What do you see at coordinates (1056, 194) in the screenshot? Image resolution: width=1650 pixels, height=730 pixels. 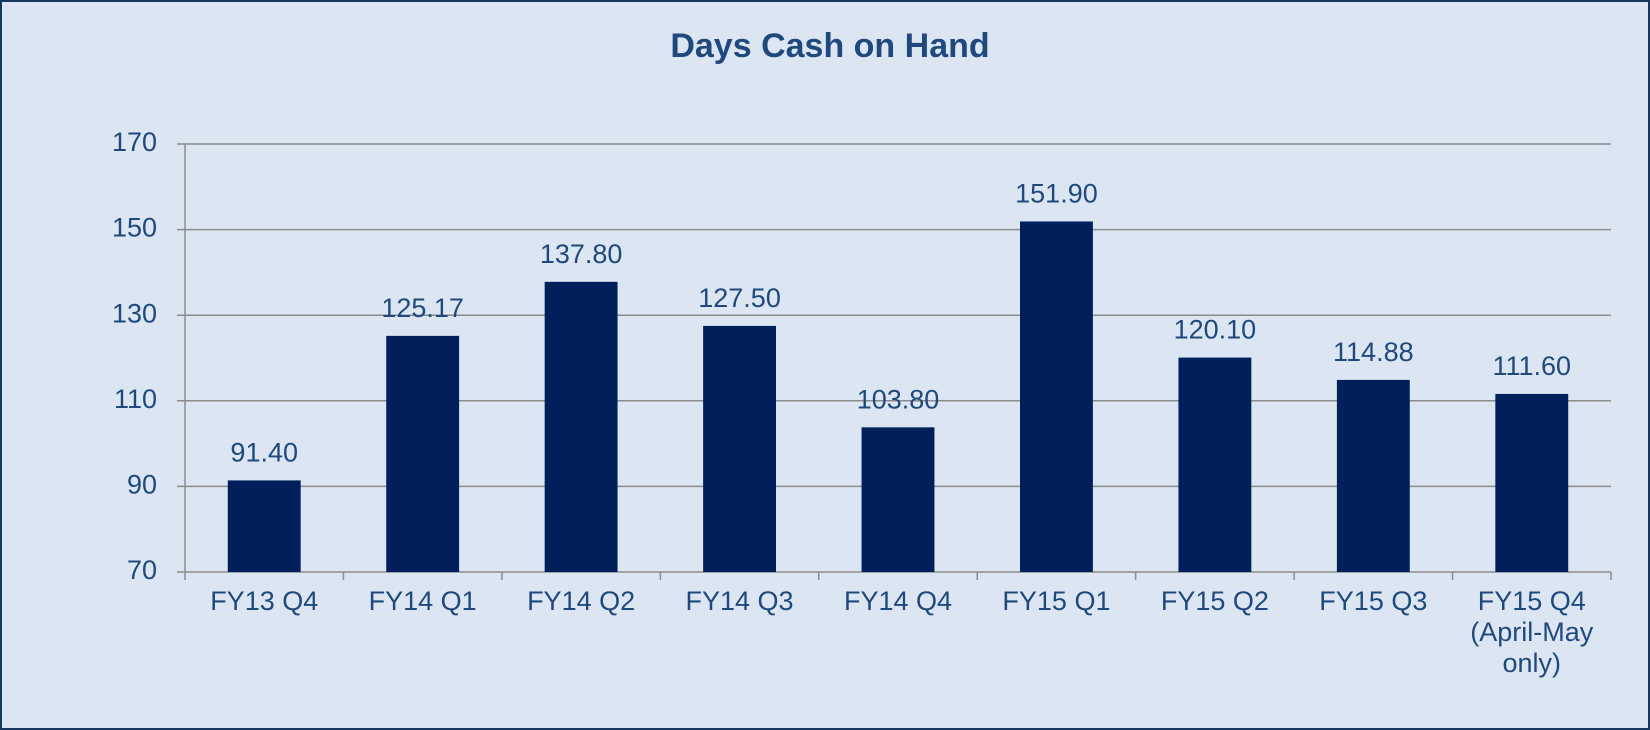 I see `data-label: 151.90` at bounding box center [1056, 194].